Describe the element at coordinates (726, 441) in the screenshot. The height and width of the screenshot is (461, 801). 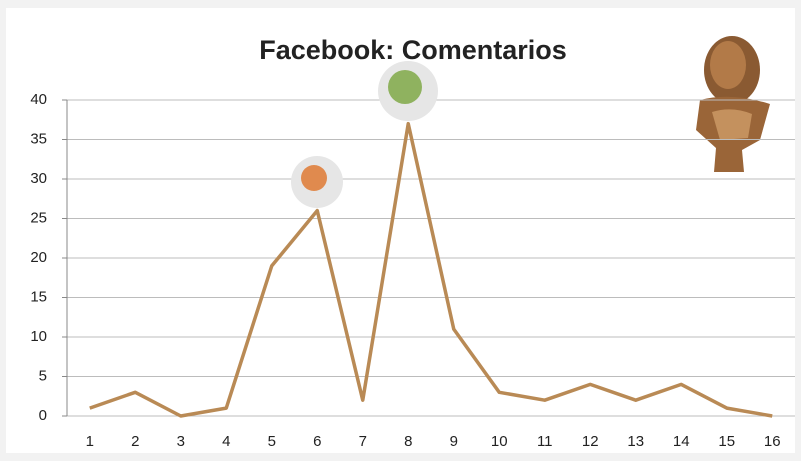
I see `x-tick-label: 15` at that location.